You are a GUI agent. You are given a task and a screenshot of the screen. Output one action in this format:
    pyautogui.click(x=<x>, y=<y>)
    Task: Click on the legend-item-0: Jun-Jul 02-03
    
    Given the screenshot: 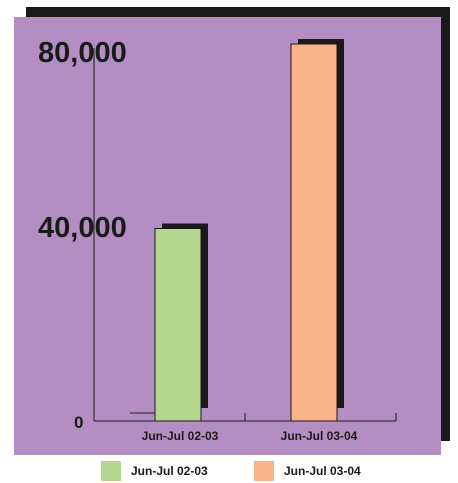 What is the action you would take?
    pyautogui.click(x=154, y=471)
    